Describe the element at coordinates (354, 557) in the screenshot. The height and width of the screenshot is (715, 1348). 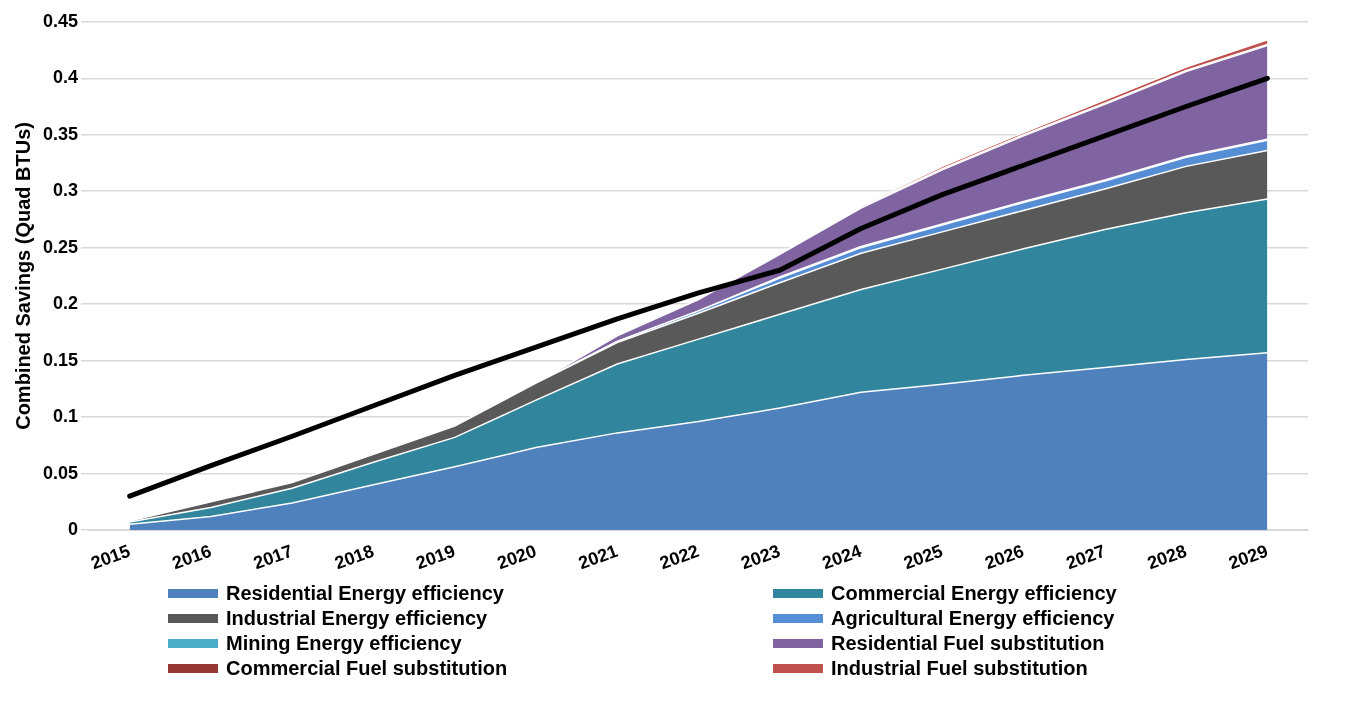
I see `x-tick-label: 2018` at that location.